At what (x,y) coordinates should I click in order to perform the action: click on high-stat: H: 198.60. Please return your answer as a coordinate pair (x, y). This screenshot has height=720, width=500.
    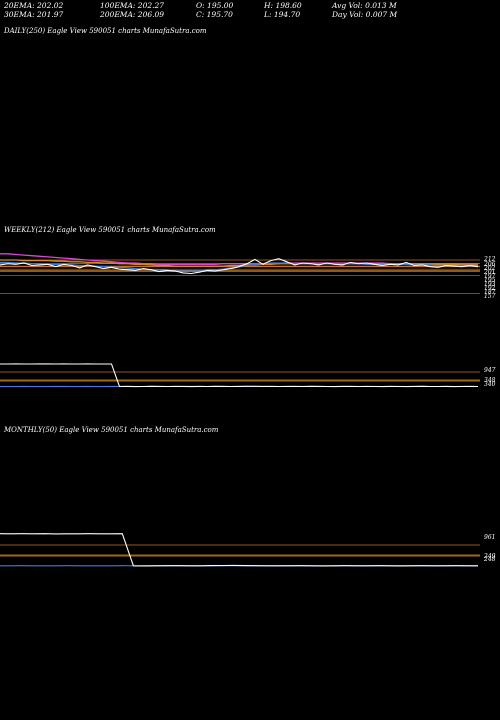
    Looking at the image, I should click on (283, 5).